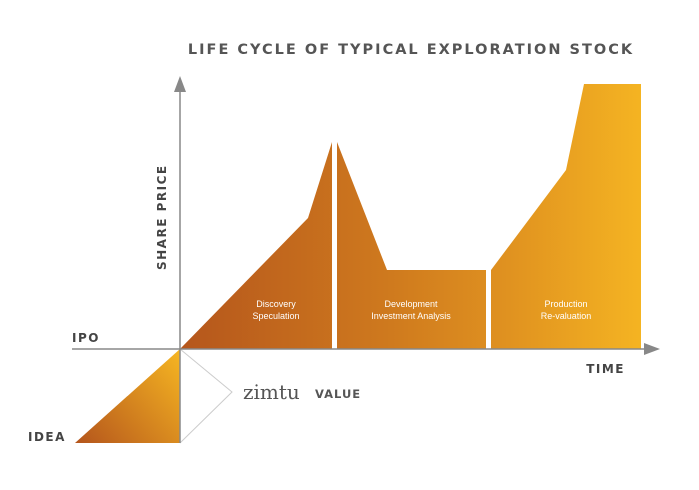 This screenshot has width=699, height=490. I want to click on zimtu-logo: zimtu, so click(271, 392).